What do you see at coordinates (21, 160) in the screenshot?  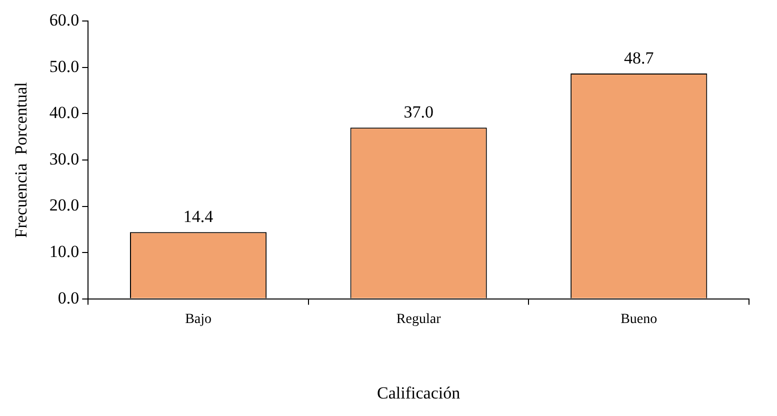 I see `y-axis-title: Frecuencia Porcentual` at bounding box center [21, 160].